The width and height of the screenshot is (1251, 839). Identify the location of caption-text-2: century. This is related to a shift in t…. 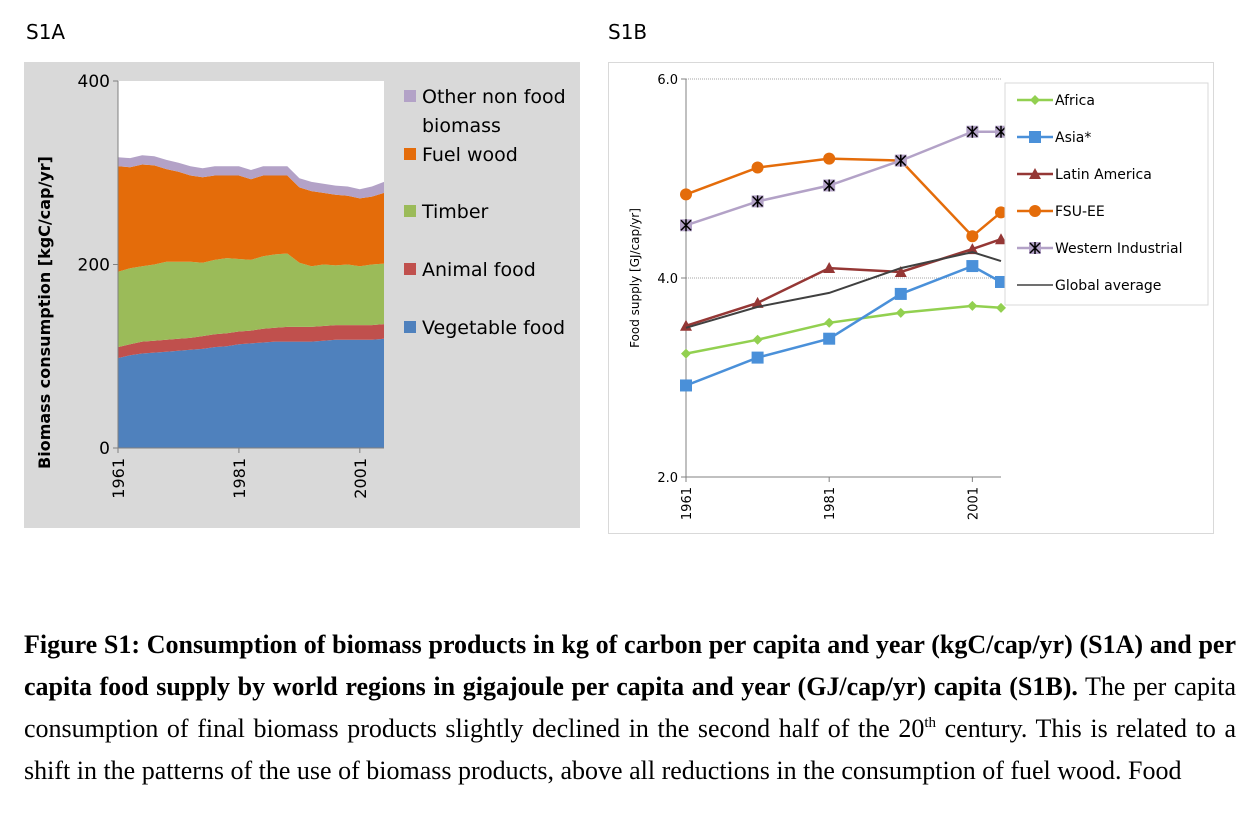
(630, 749).